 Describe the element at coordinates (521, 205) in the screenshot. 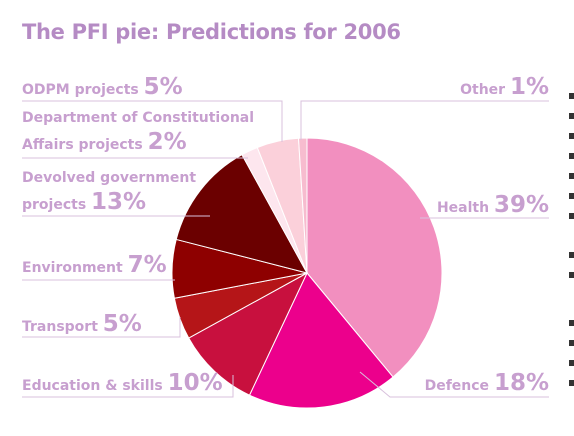

I see `slice-value-health: 39%` at that location.